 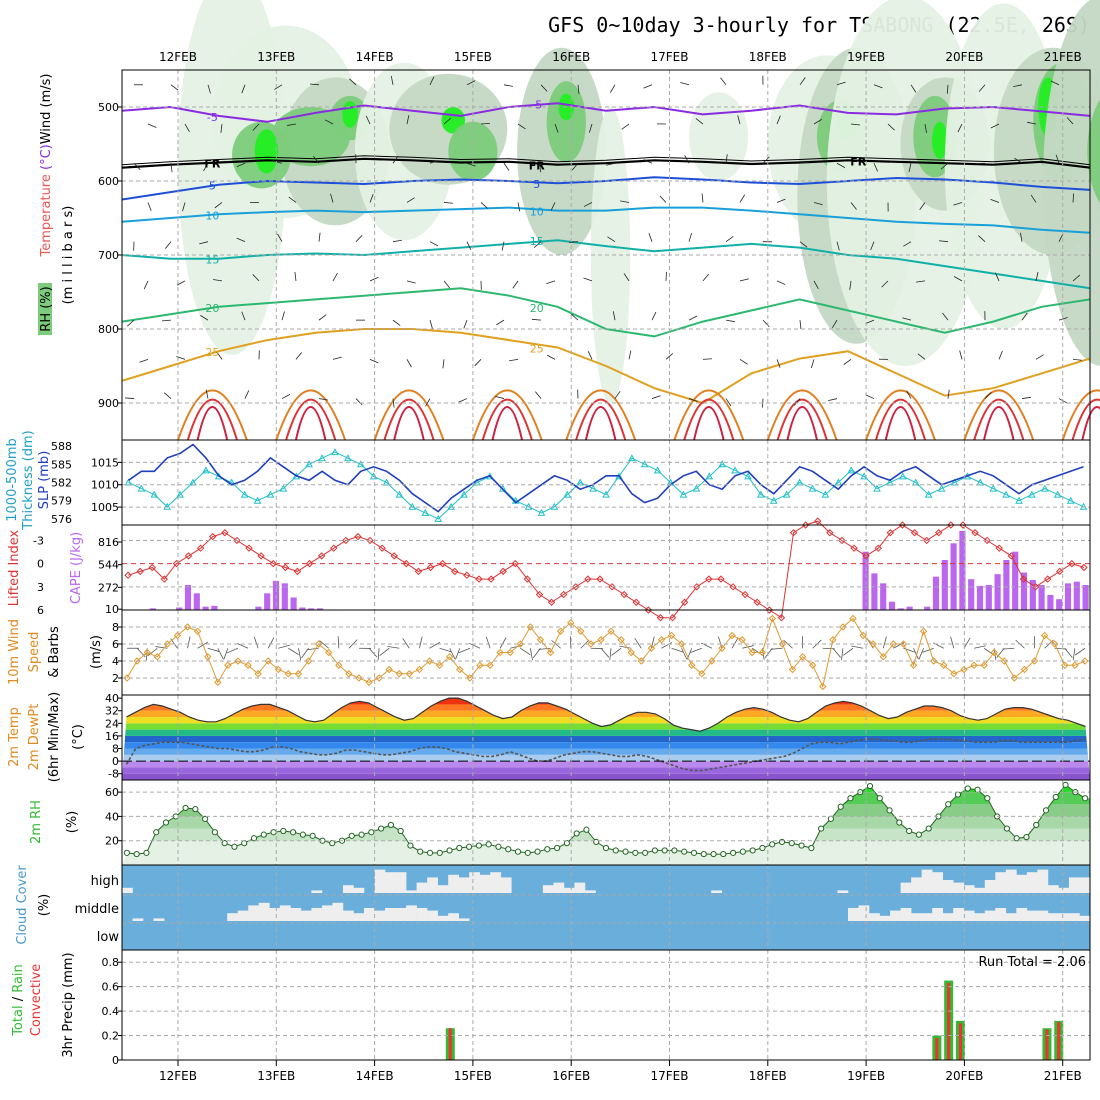 What do you see at coordinates (1032, 962) in the screenshot?
I see `run-total-label: Run Total = 2.06` at bounding box center [1032, 962].